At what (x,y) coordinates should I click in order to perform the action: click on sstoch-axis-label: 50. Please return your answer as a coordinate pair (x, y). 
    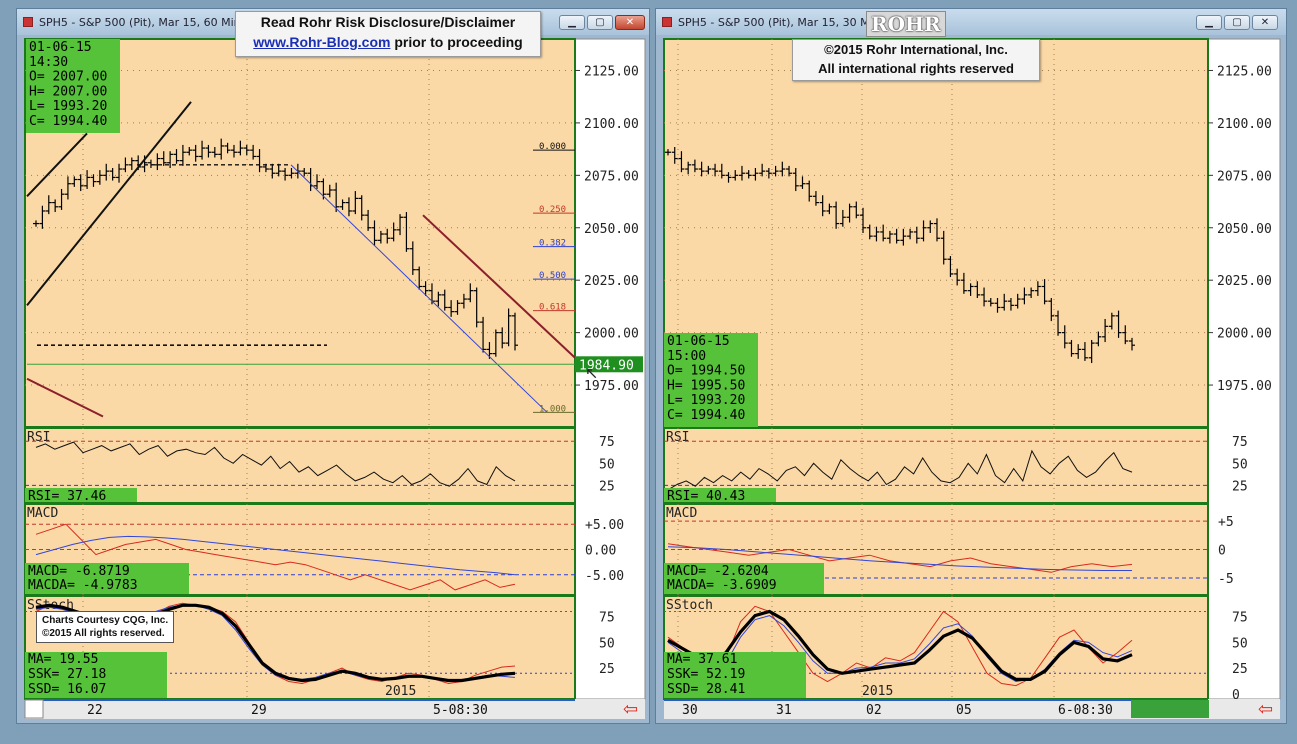
    Looking at the image, I should click on (607, 643).